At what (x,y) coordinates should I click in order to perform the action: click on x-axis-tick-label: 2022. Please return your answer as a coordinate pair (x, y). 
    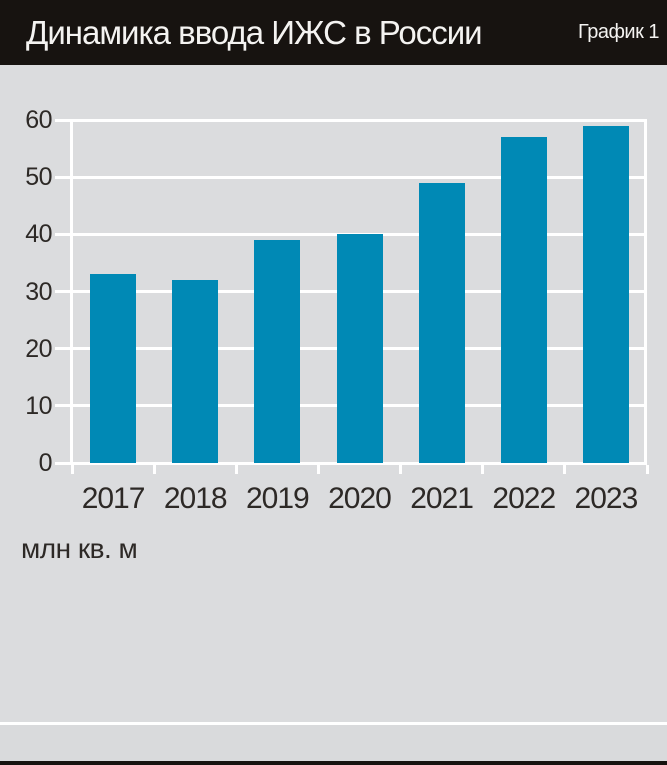
    Looking at the image, I should click on (524, 498).